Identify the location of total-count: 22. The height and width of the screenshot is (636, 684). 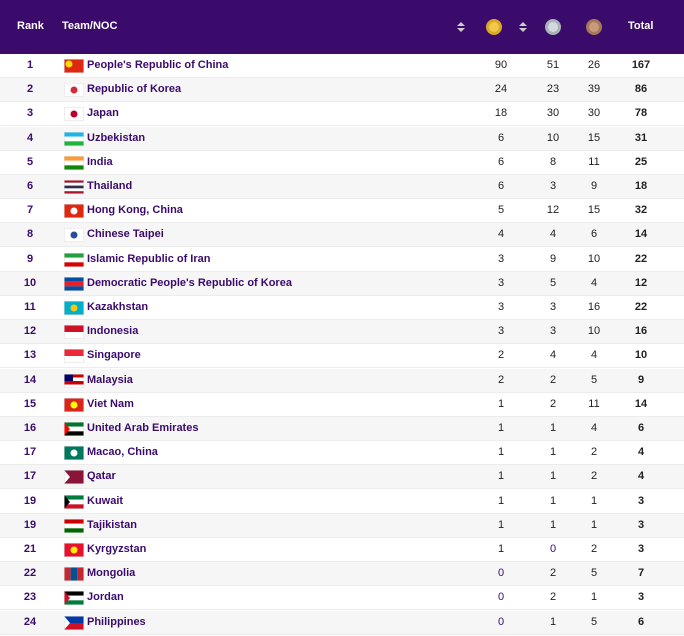
(641, 258).